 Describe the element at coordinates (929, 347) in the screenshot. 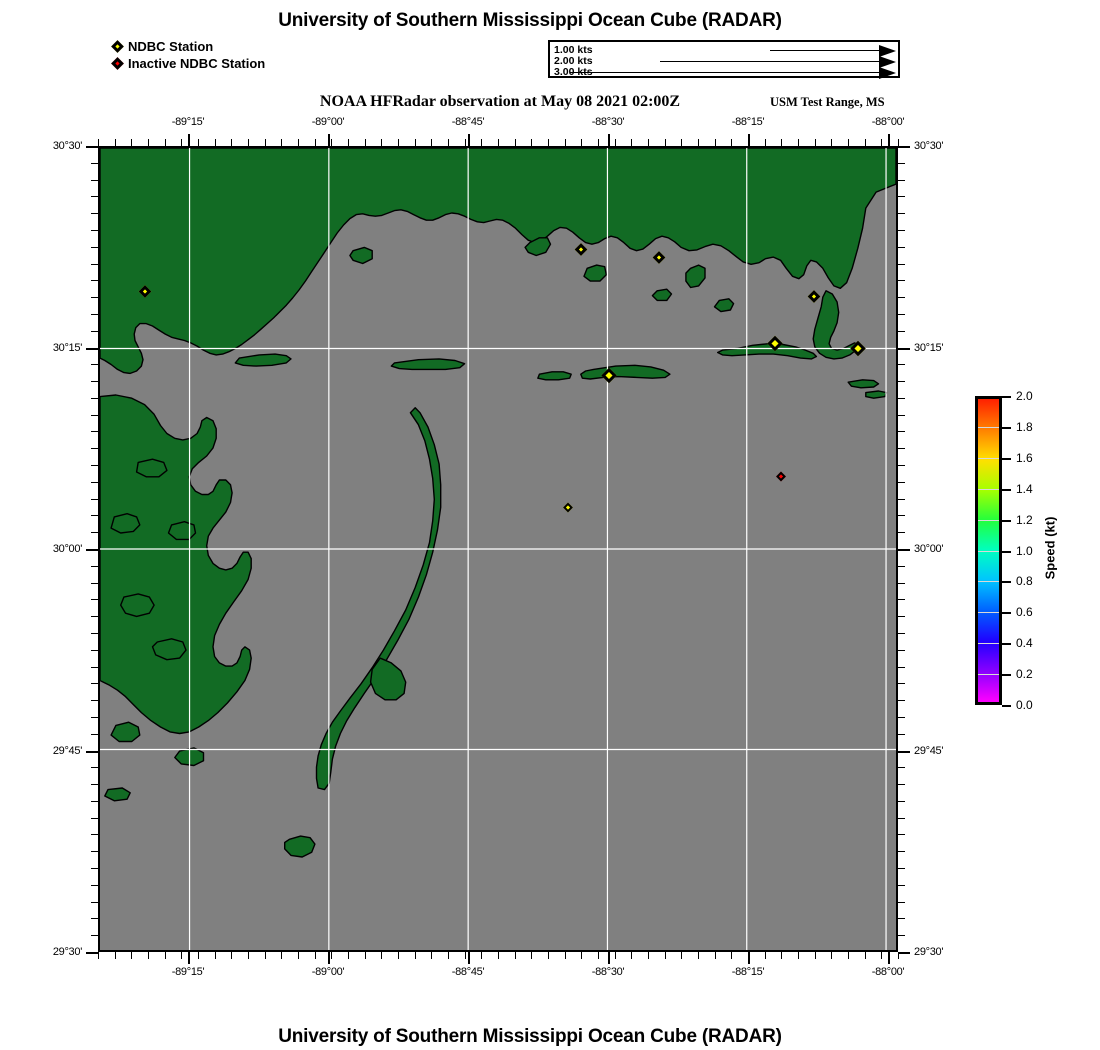

I see `axis-label-lat-right: 30°15'` at that location.